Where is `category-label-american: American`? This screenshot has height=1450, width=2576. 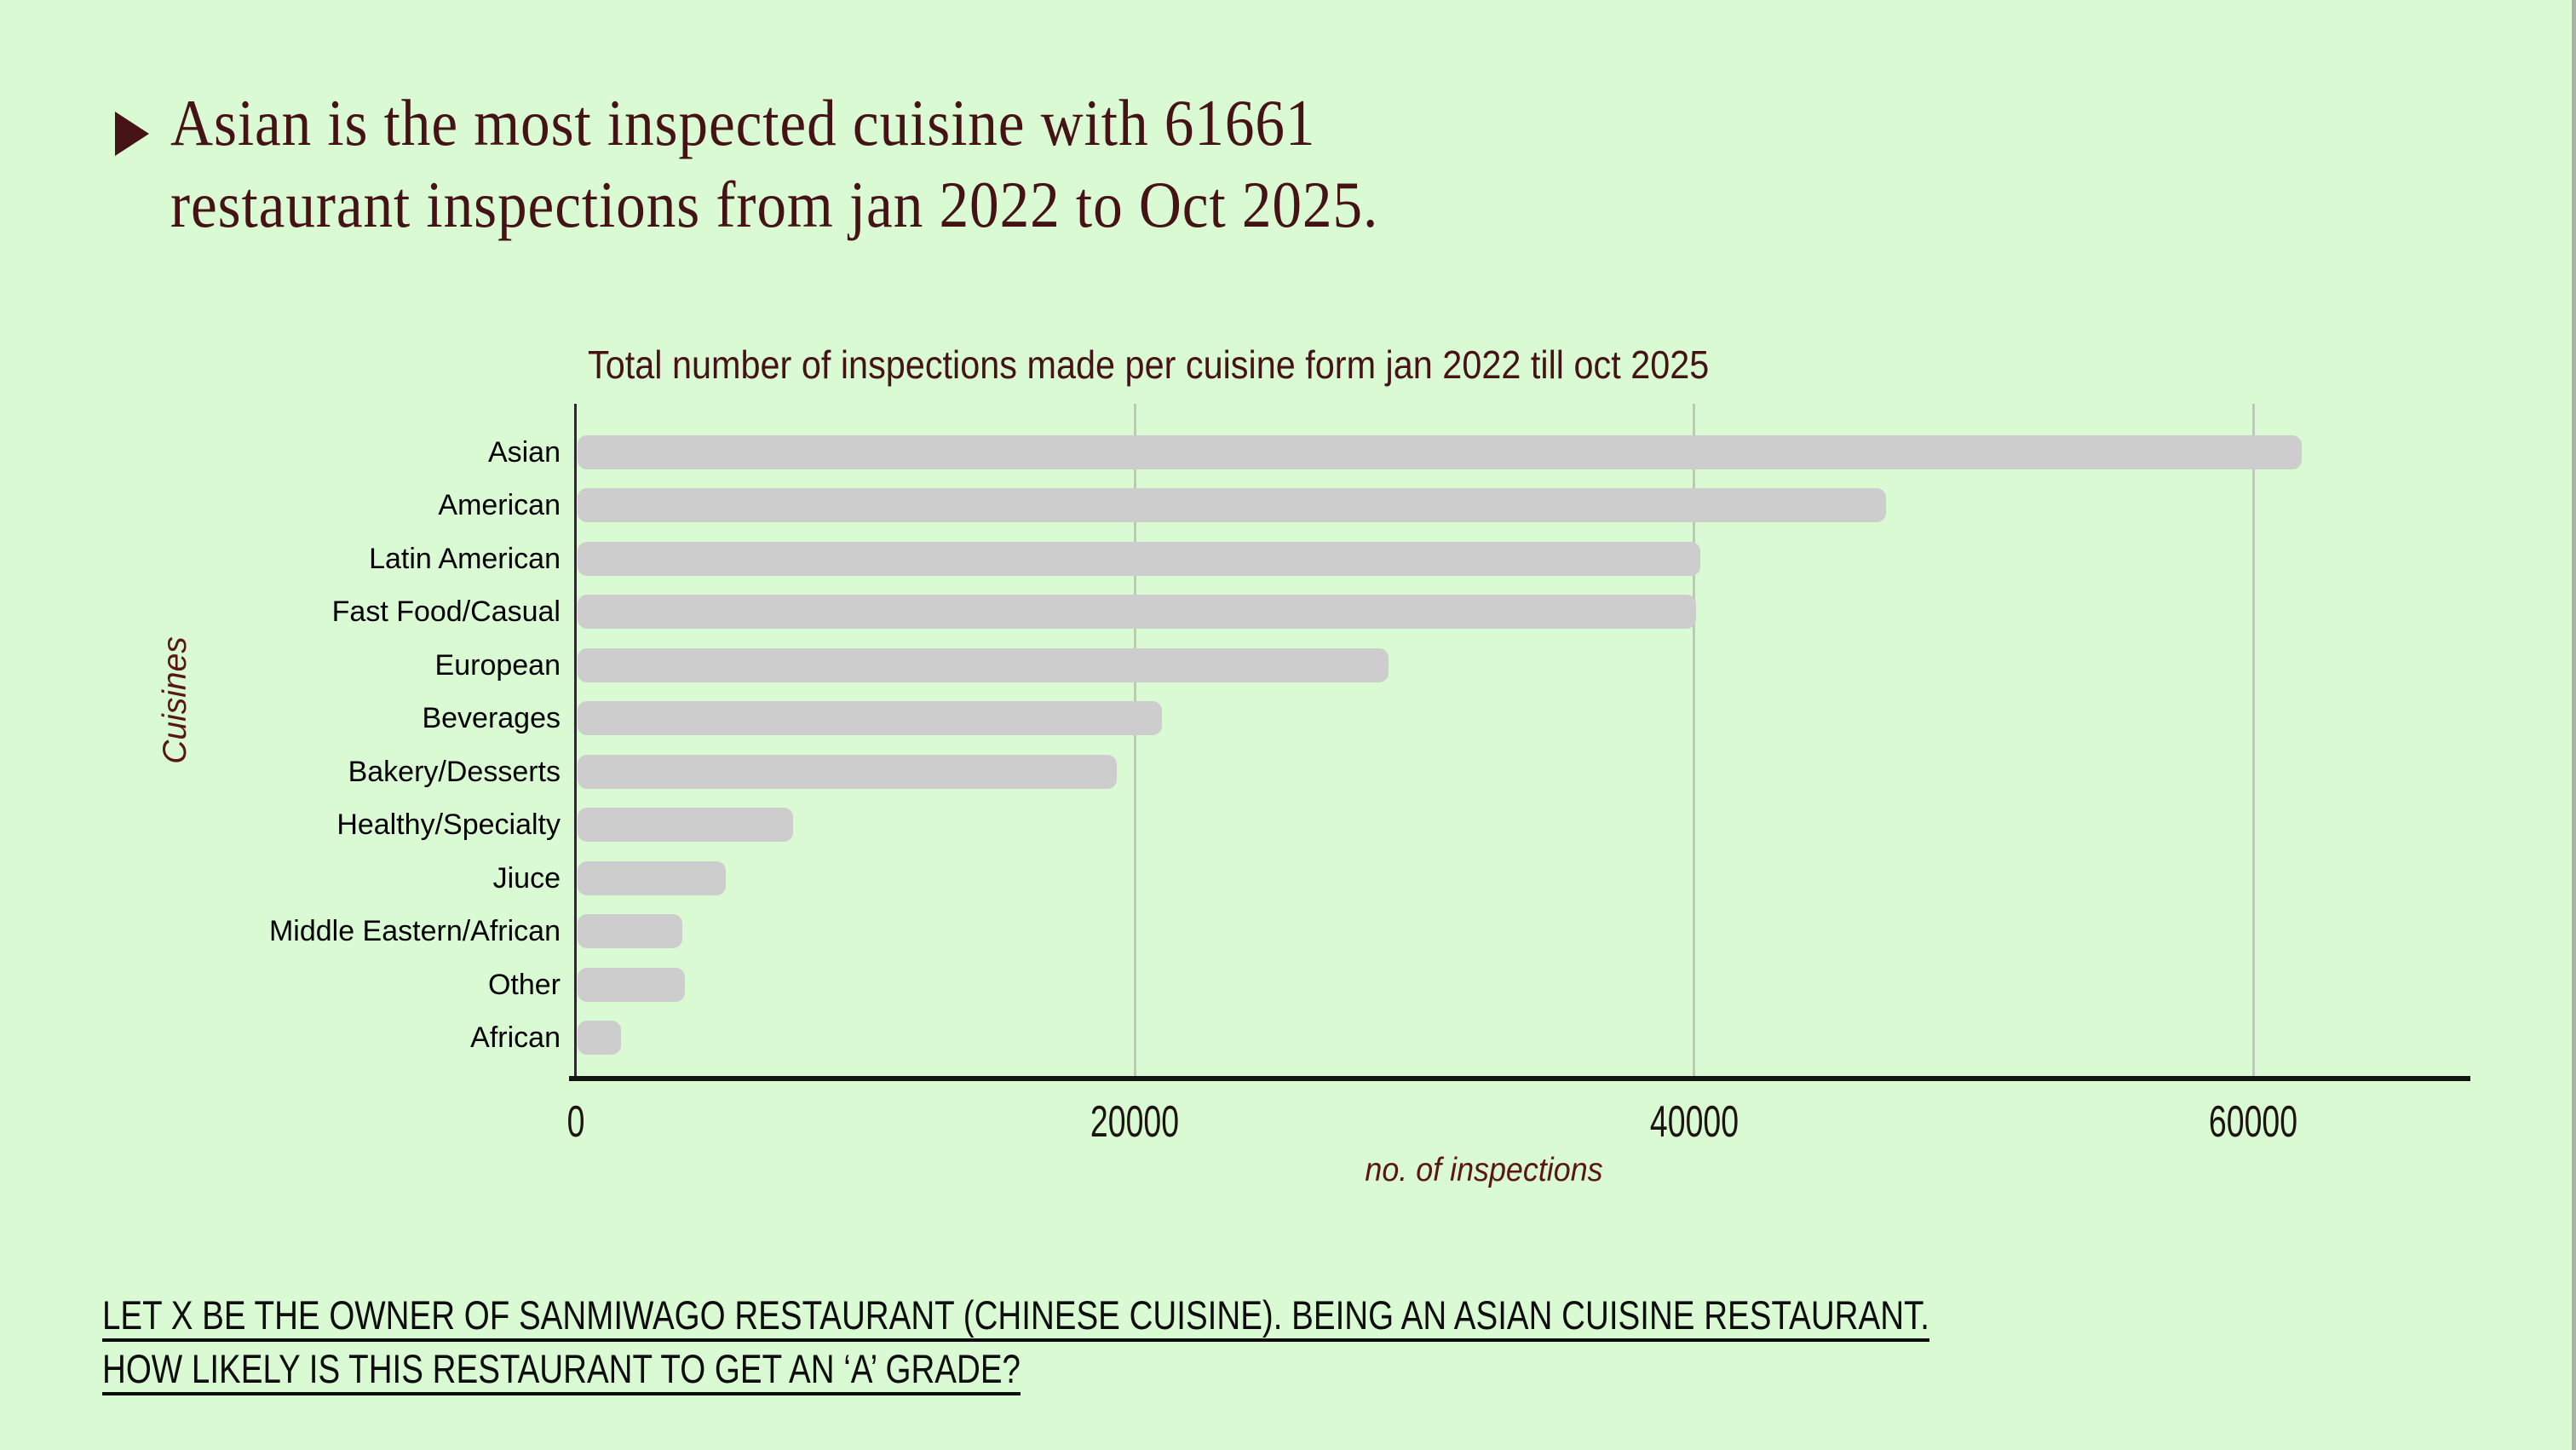 category-label-american: American is located at coordinates (500, 505).